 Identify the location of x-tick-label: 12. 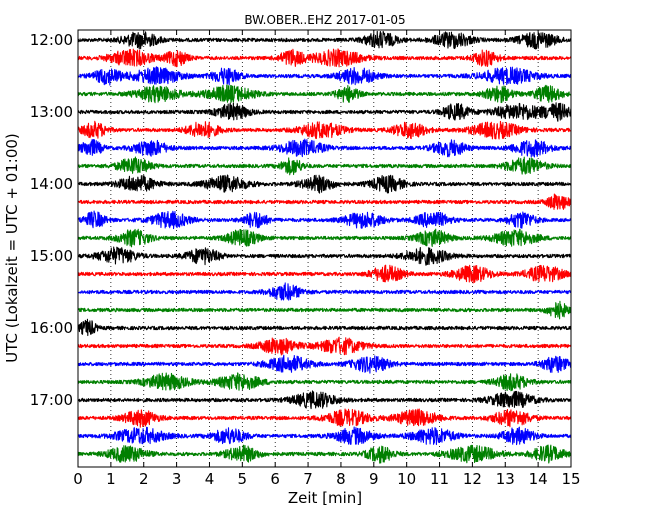
(472, 479).